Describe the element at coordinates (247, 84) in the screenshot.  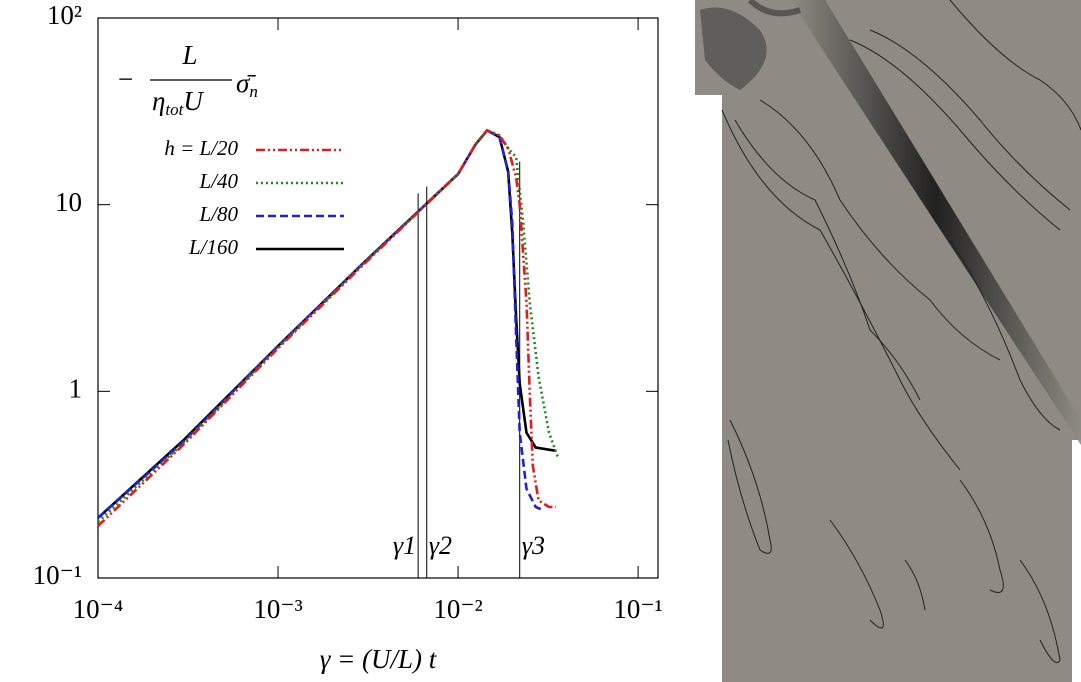
I see `ylabel-symbol: σ̄n` at that location.